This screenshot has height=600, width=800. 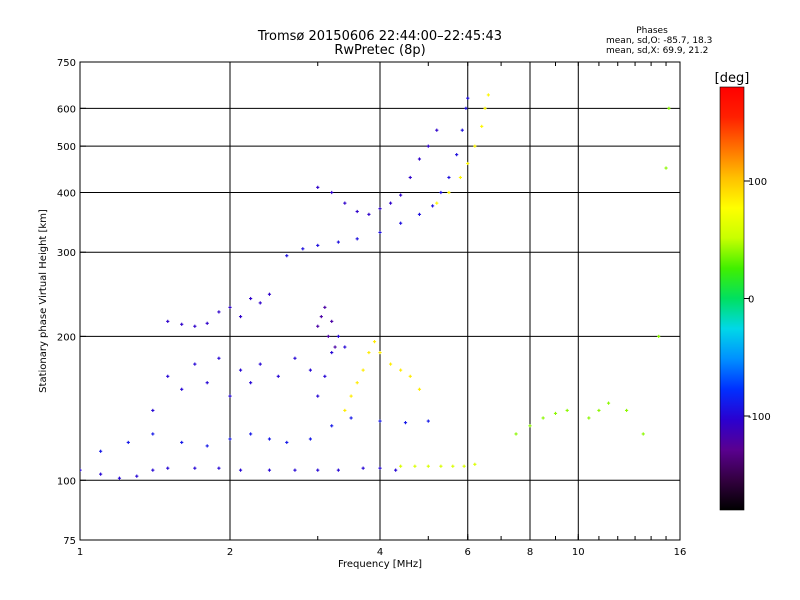 I want to click on colorbar-gradient, so click(x=732, y=298).